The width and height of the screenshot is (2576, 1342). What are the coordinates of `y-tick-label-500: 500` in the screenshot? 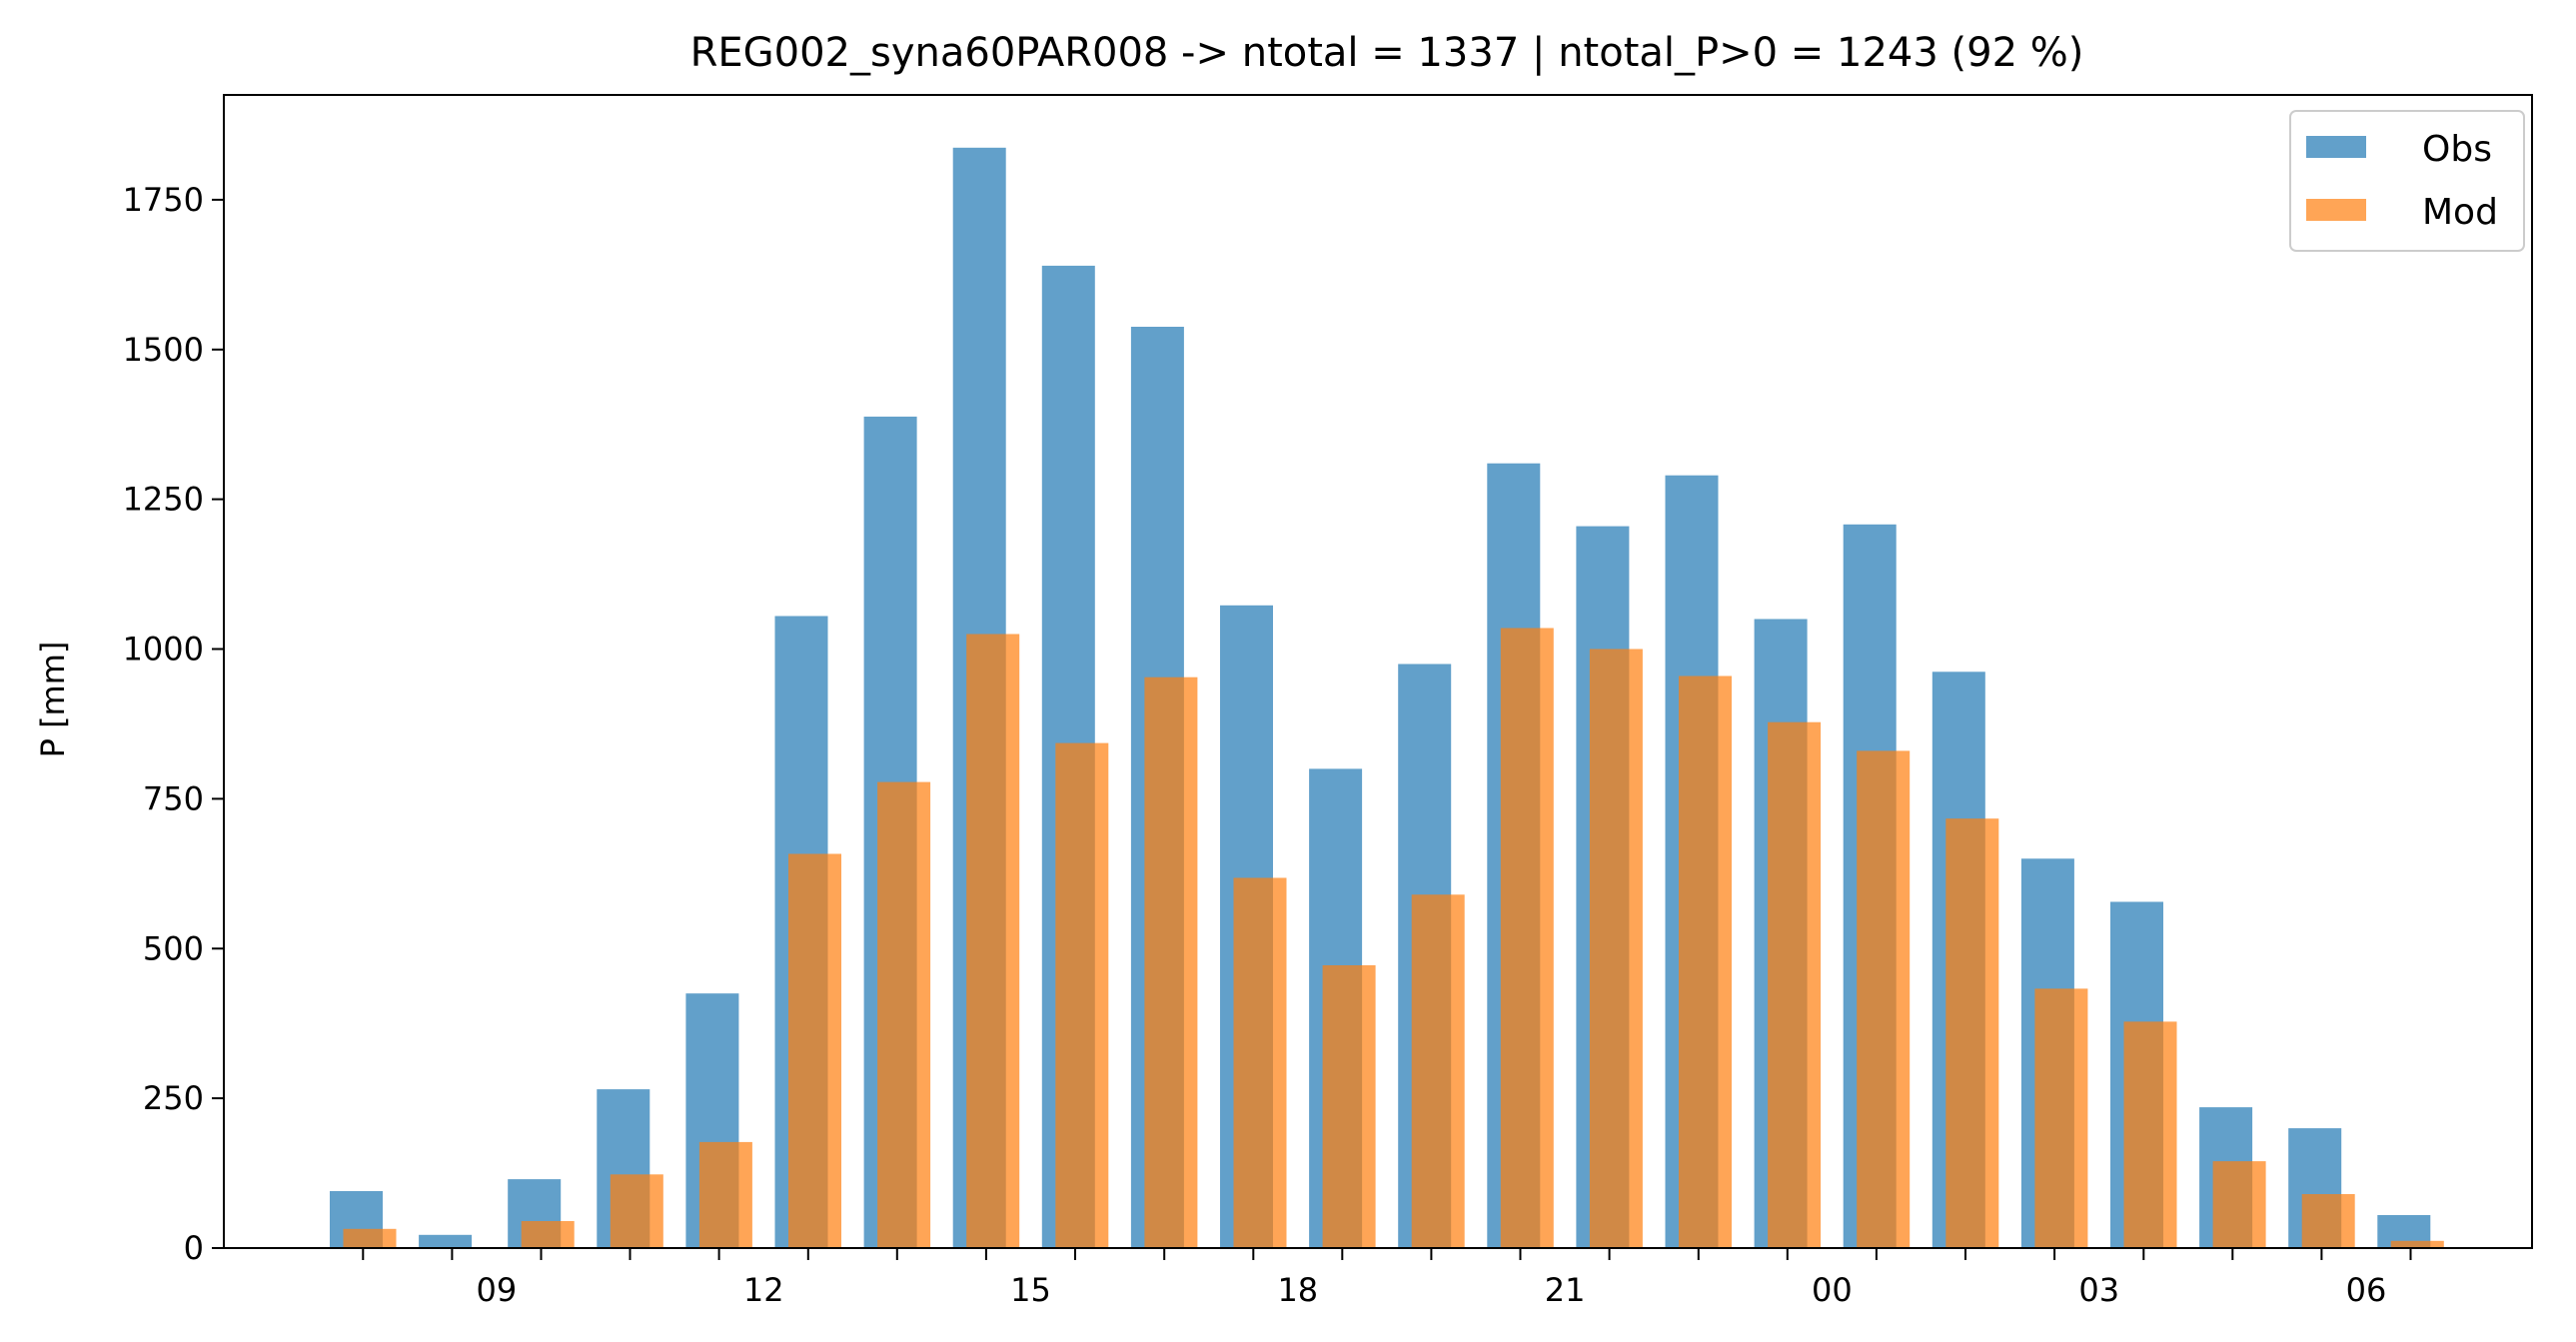 It's located at (173, 948).